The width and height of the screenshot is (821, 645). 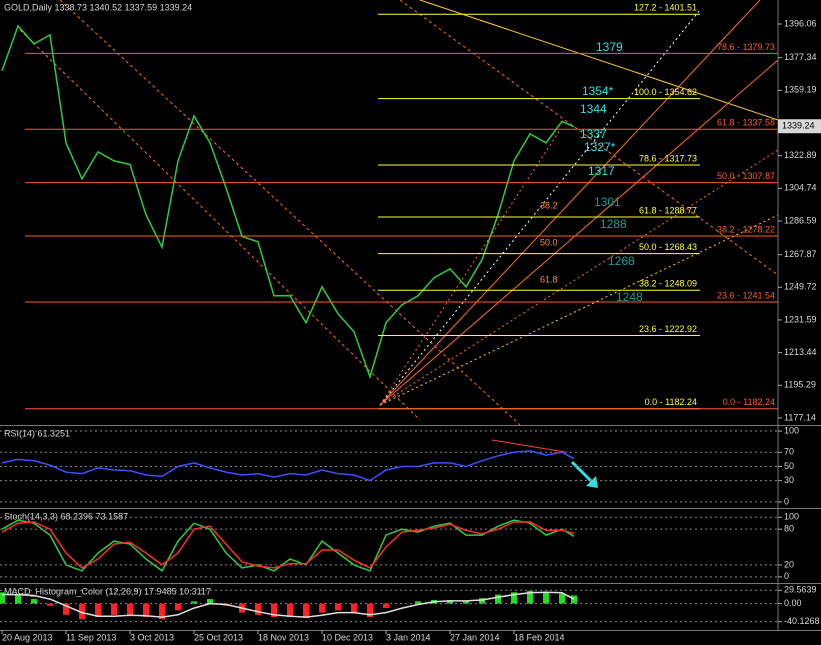 What do you see at coordinates (549, 242) in the screenshot?
I see `annotation: 50.0` at bounding box center [549, 242].